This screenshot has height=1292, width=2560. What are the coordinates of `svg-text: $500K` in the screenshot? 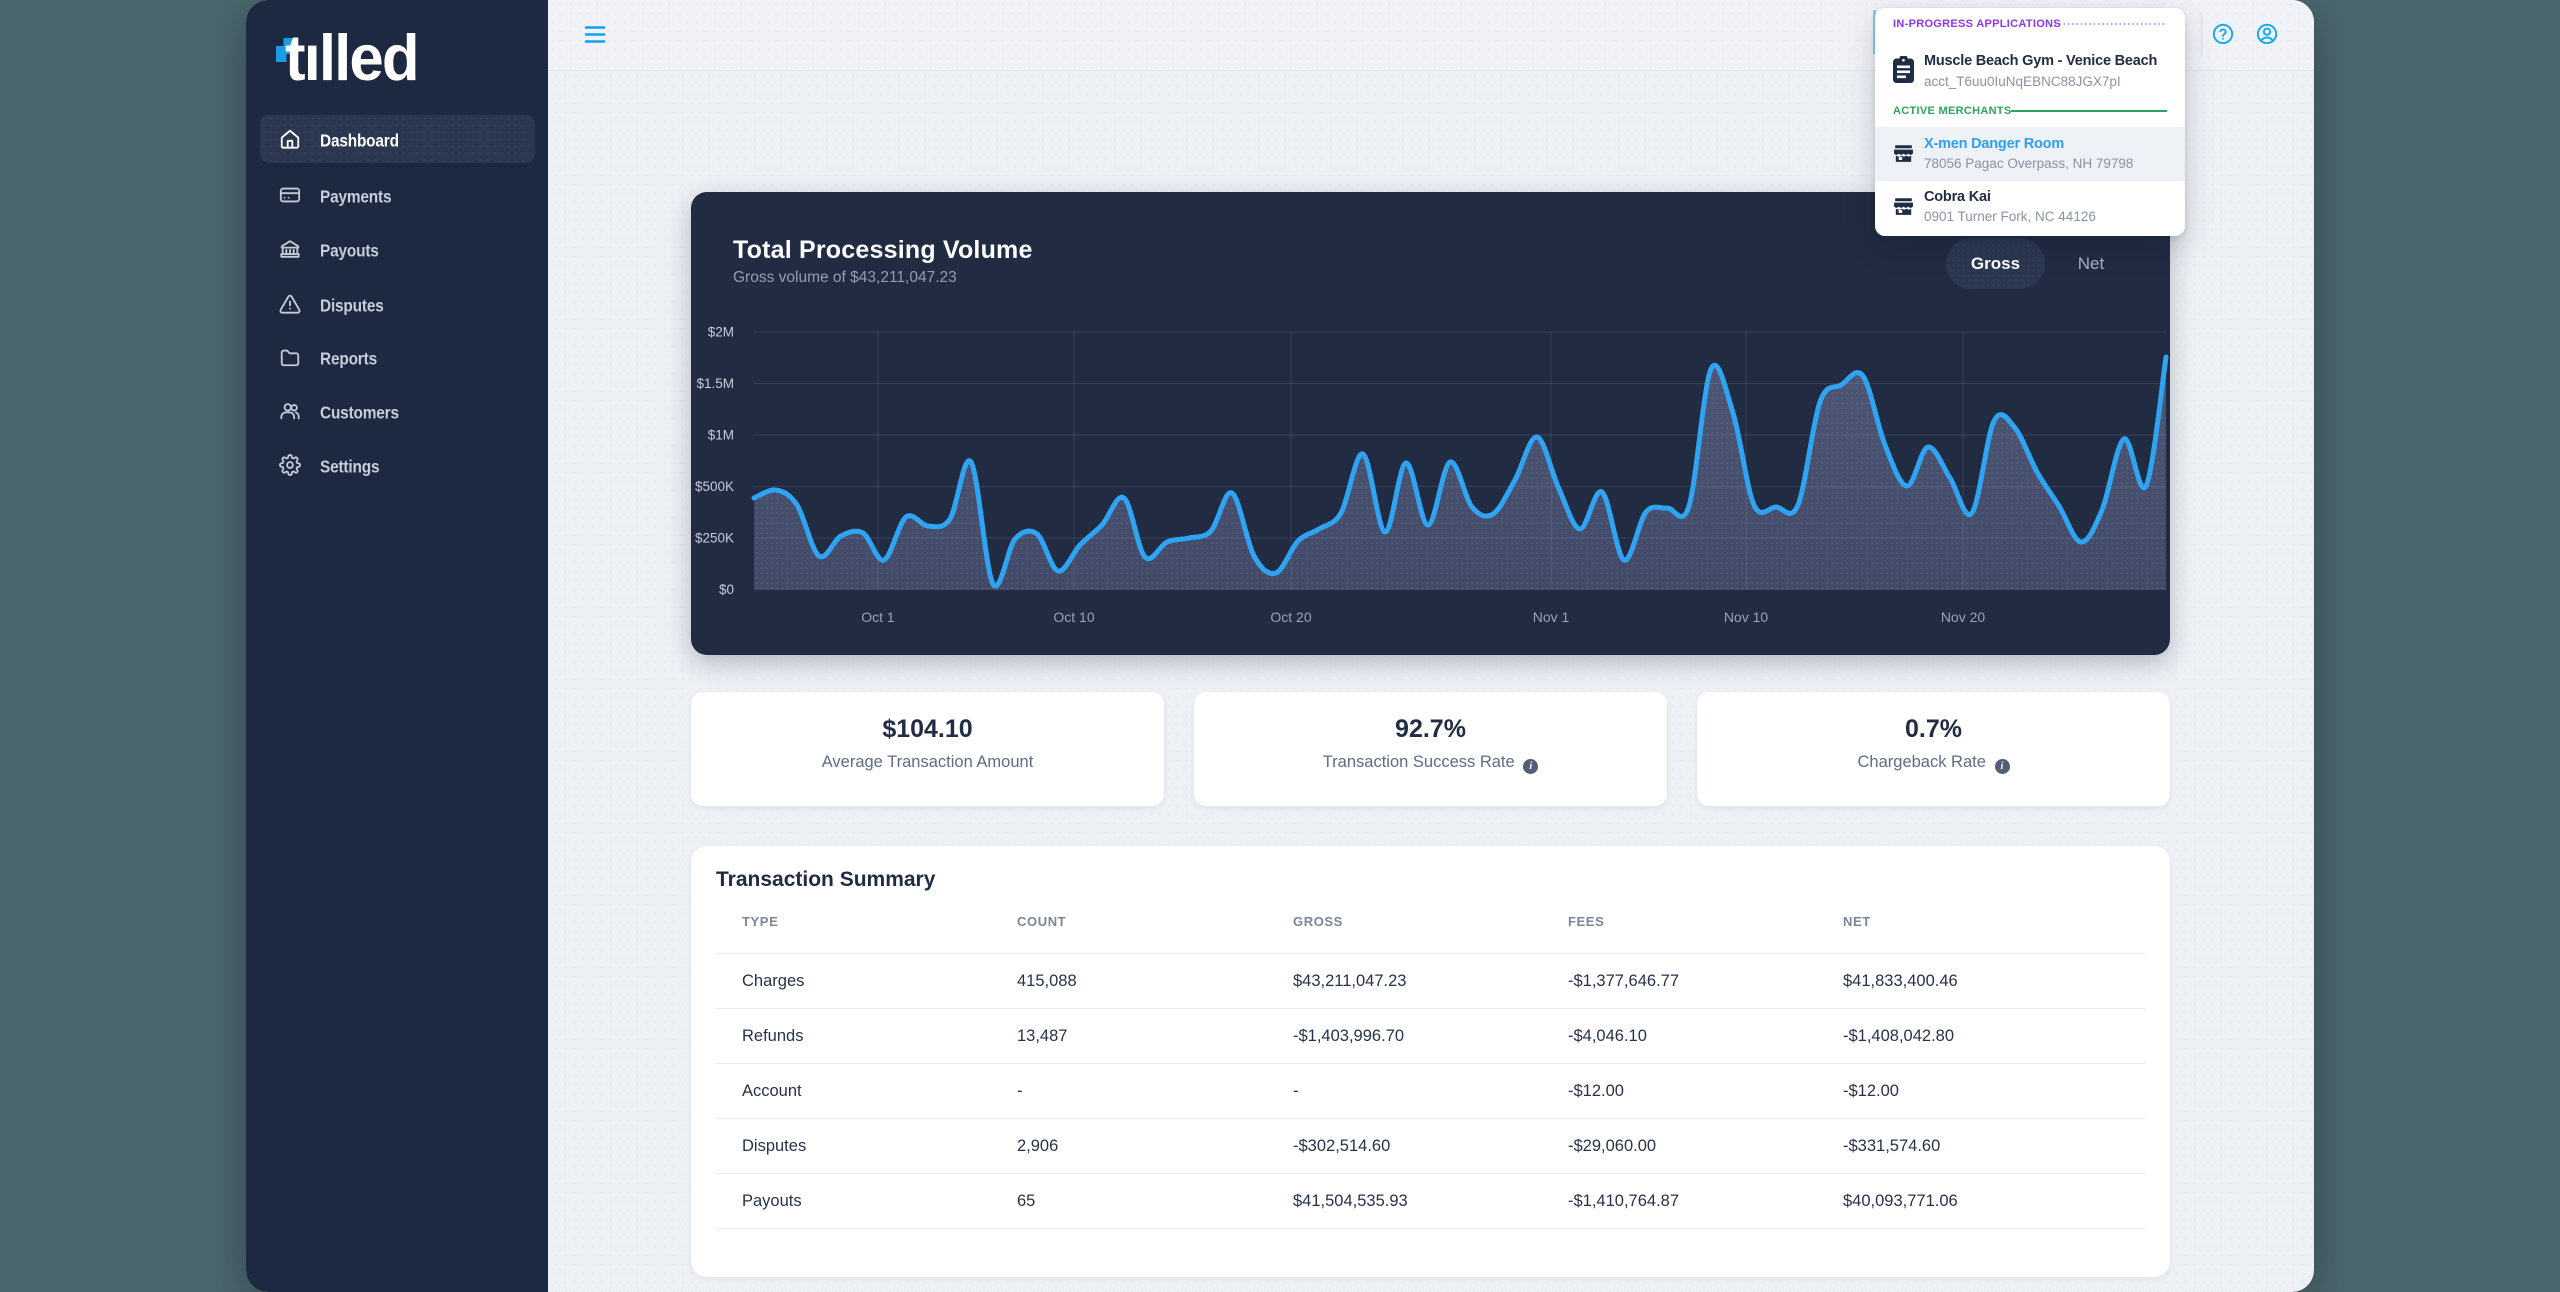 It's located at (714, 486).